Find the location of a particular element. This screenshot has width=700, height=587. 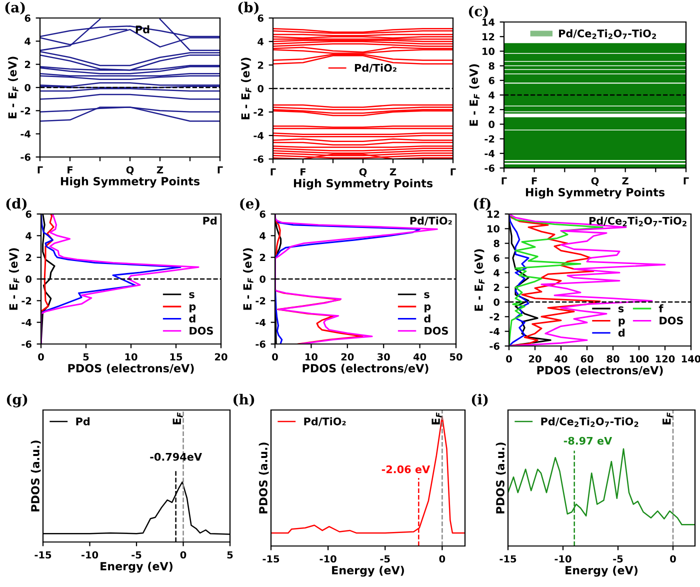

x-tick-label: 100 is located at coordinates (639, 359).